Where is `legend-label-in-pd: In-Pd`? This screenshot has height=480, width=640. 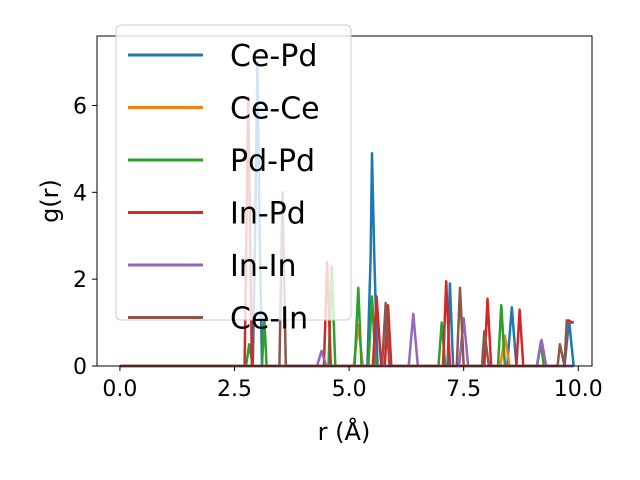
legend-label-in-pd: In-Pd is located at coordinates (268, 214).